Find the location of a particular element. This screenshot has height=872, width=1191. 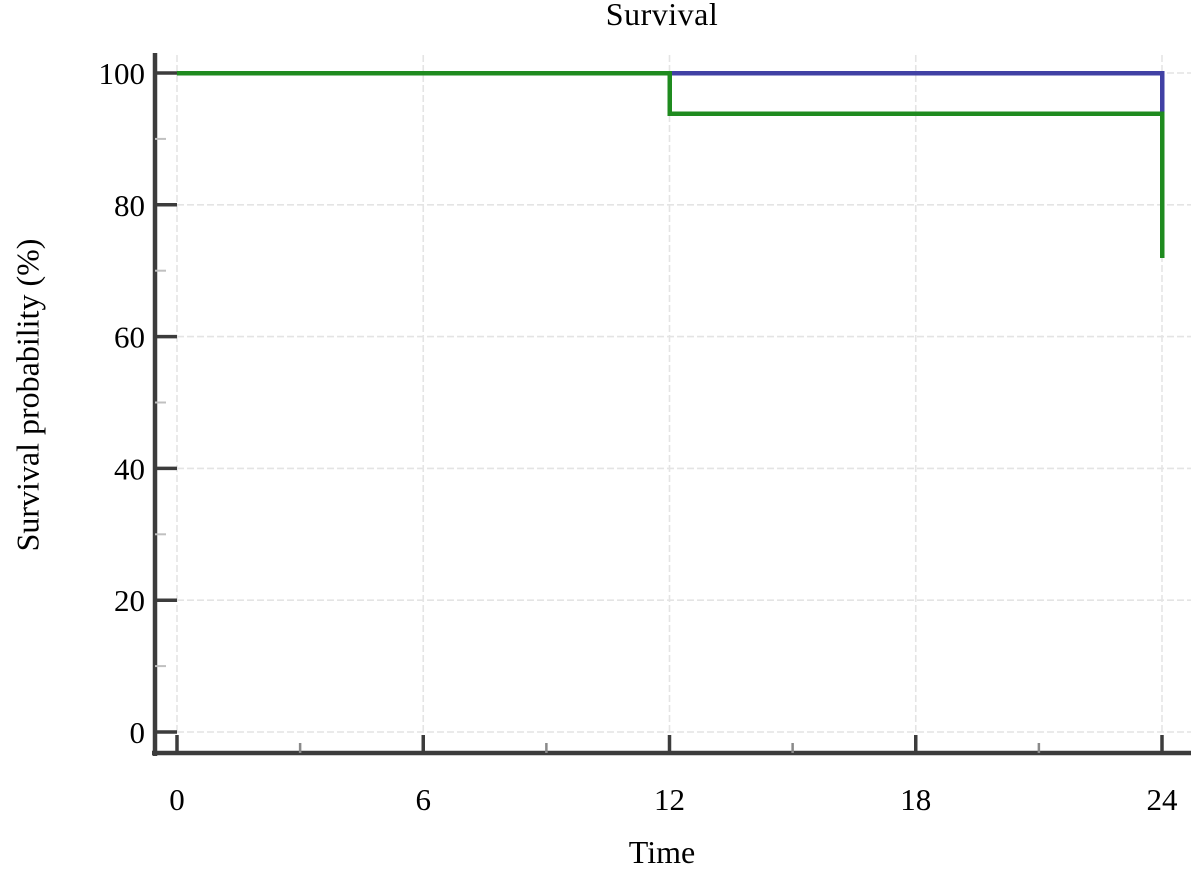

y-tick-label: 80 is located at coordinates (129, 205).